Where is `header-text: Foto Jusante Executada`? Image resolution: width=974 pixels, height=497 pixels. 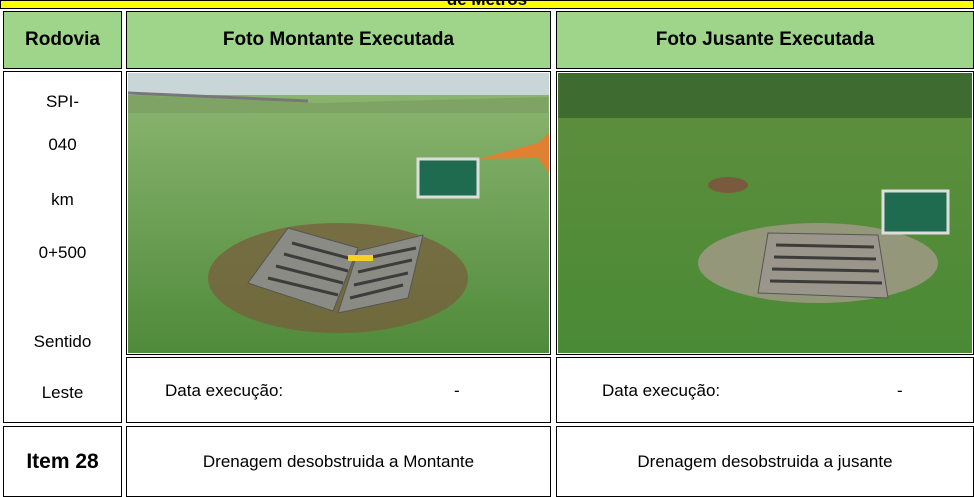
header-text: Foto Jusante Executada is located at coordinates (765, 39).